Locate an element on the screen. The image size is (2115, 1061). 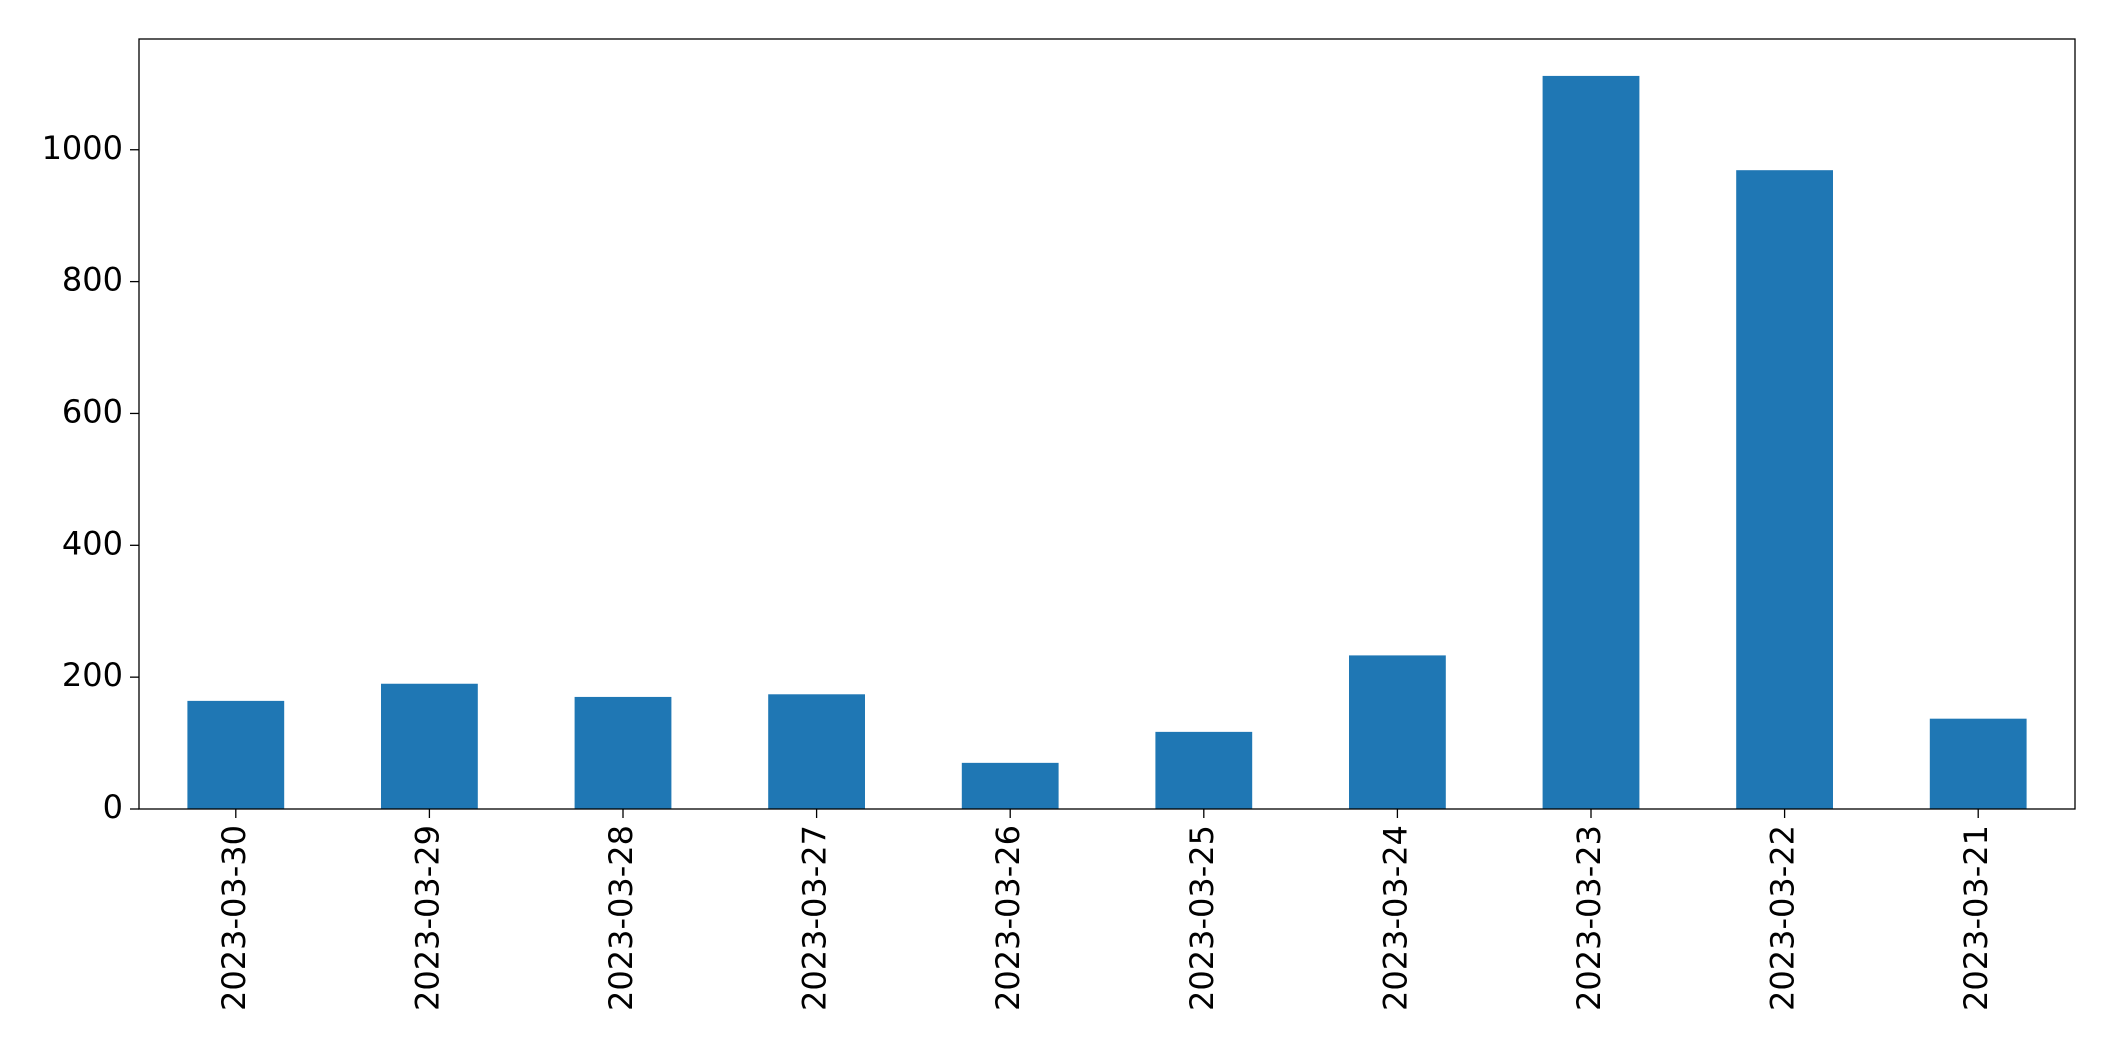
x-tick-label: 2023-03-21 is located at coordinates (1976, 918).